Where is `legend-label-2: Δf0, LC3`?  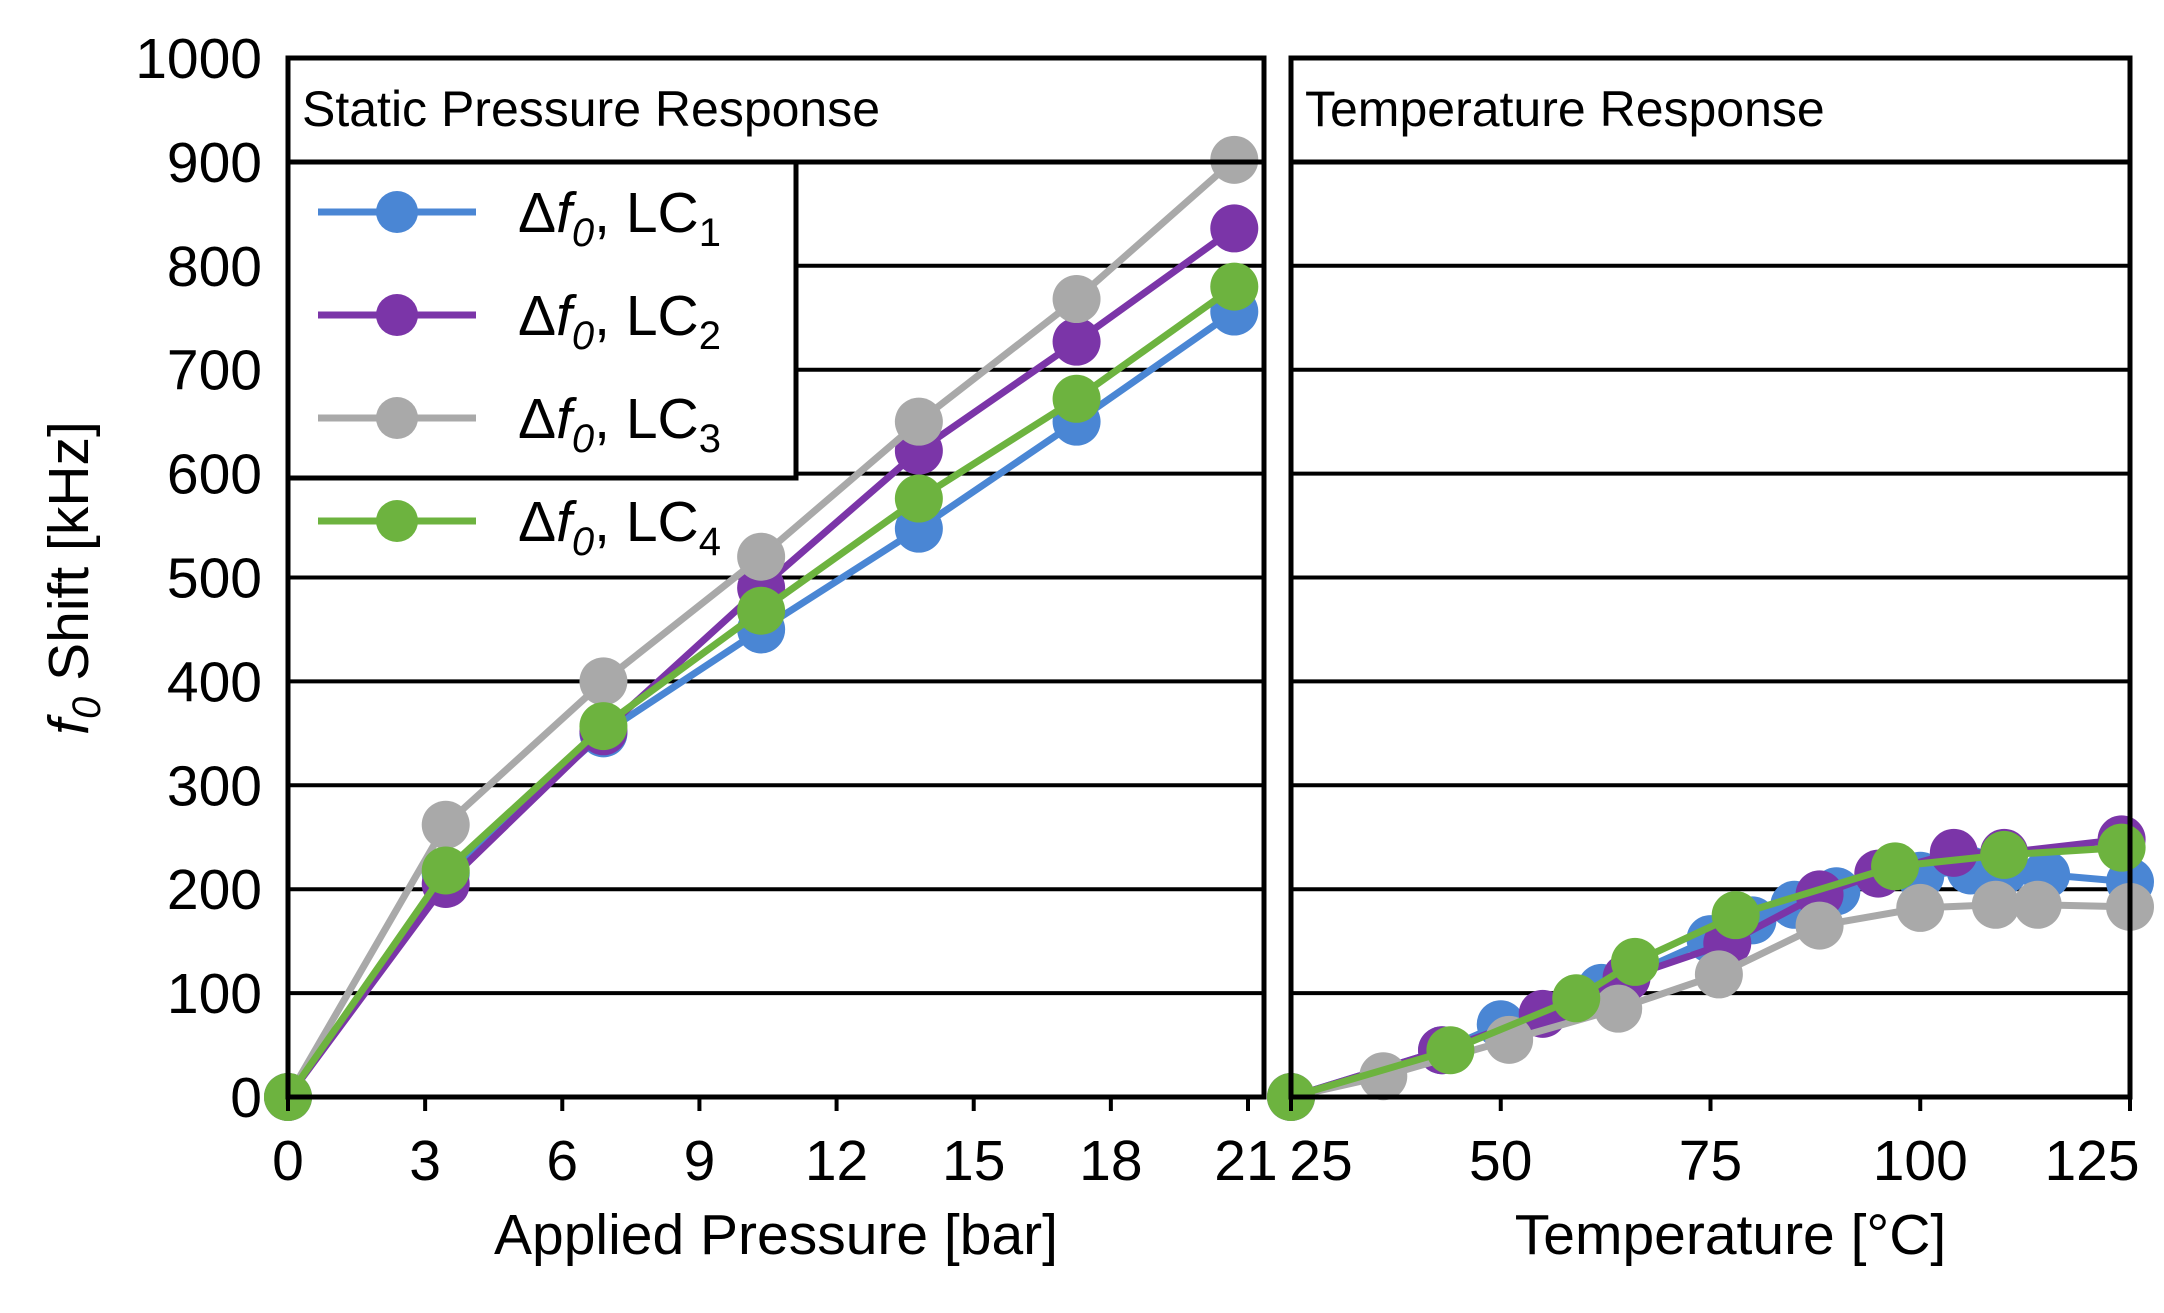 legend-label-2: Δf0, LC3 is located at coordinates (619, 424).